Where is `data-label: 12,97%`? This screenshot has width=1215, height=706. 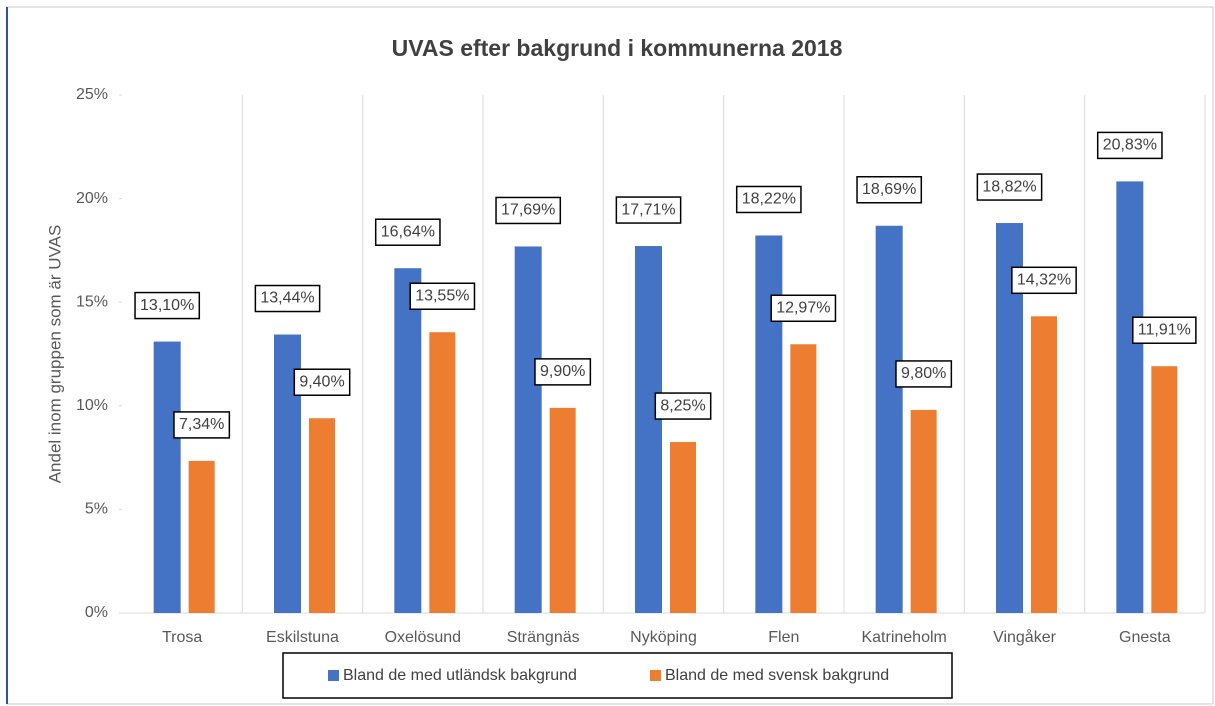
data-label: 12,97% is located at coordinates (803, 307).